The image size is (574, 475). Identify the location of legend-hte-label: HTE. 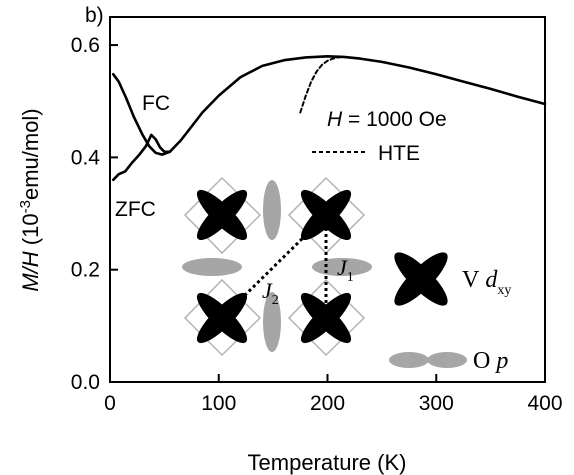
(399, 153).